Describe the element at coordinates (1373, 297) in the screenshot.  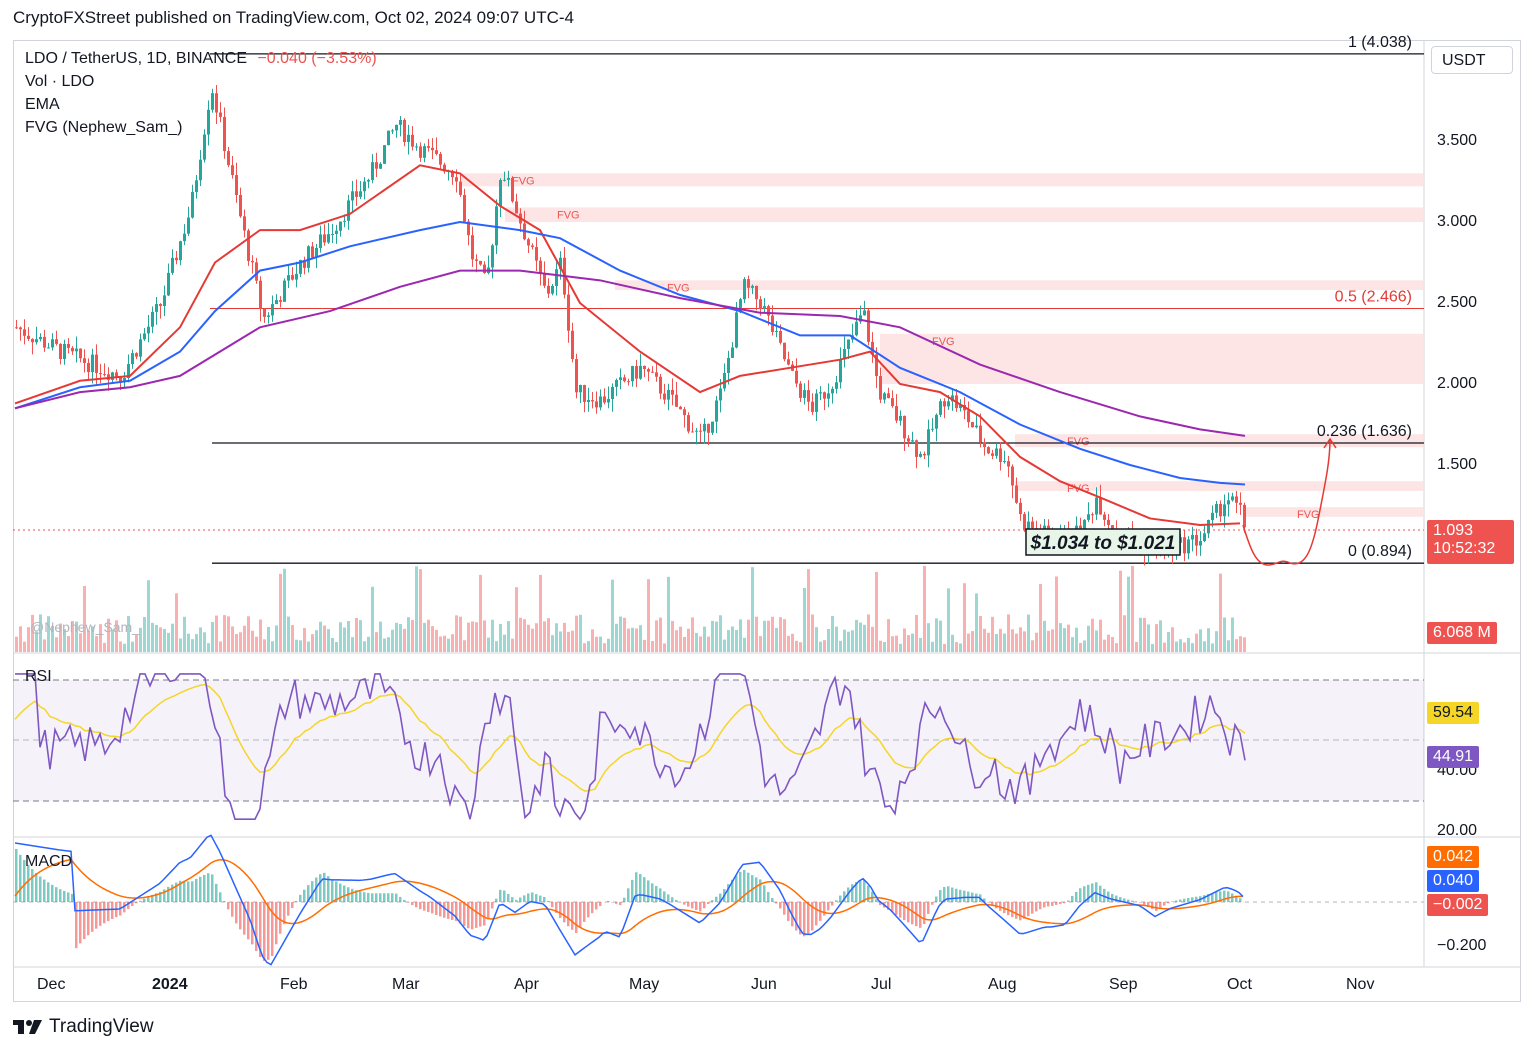
I see `fib-label: 0.5 (2.466)` at that location.